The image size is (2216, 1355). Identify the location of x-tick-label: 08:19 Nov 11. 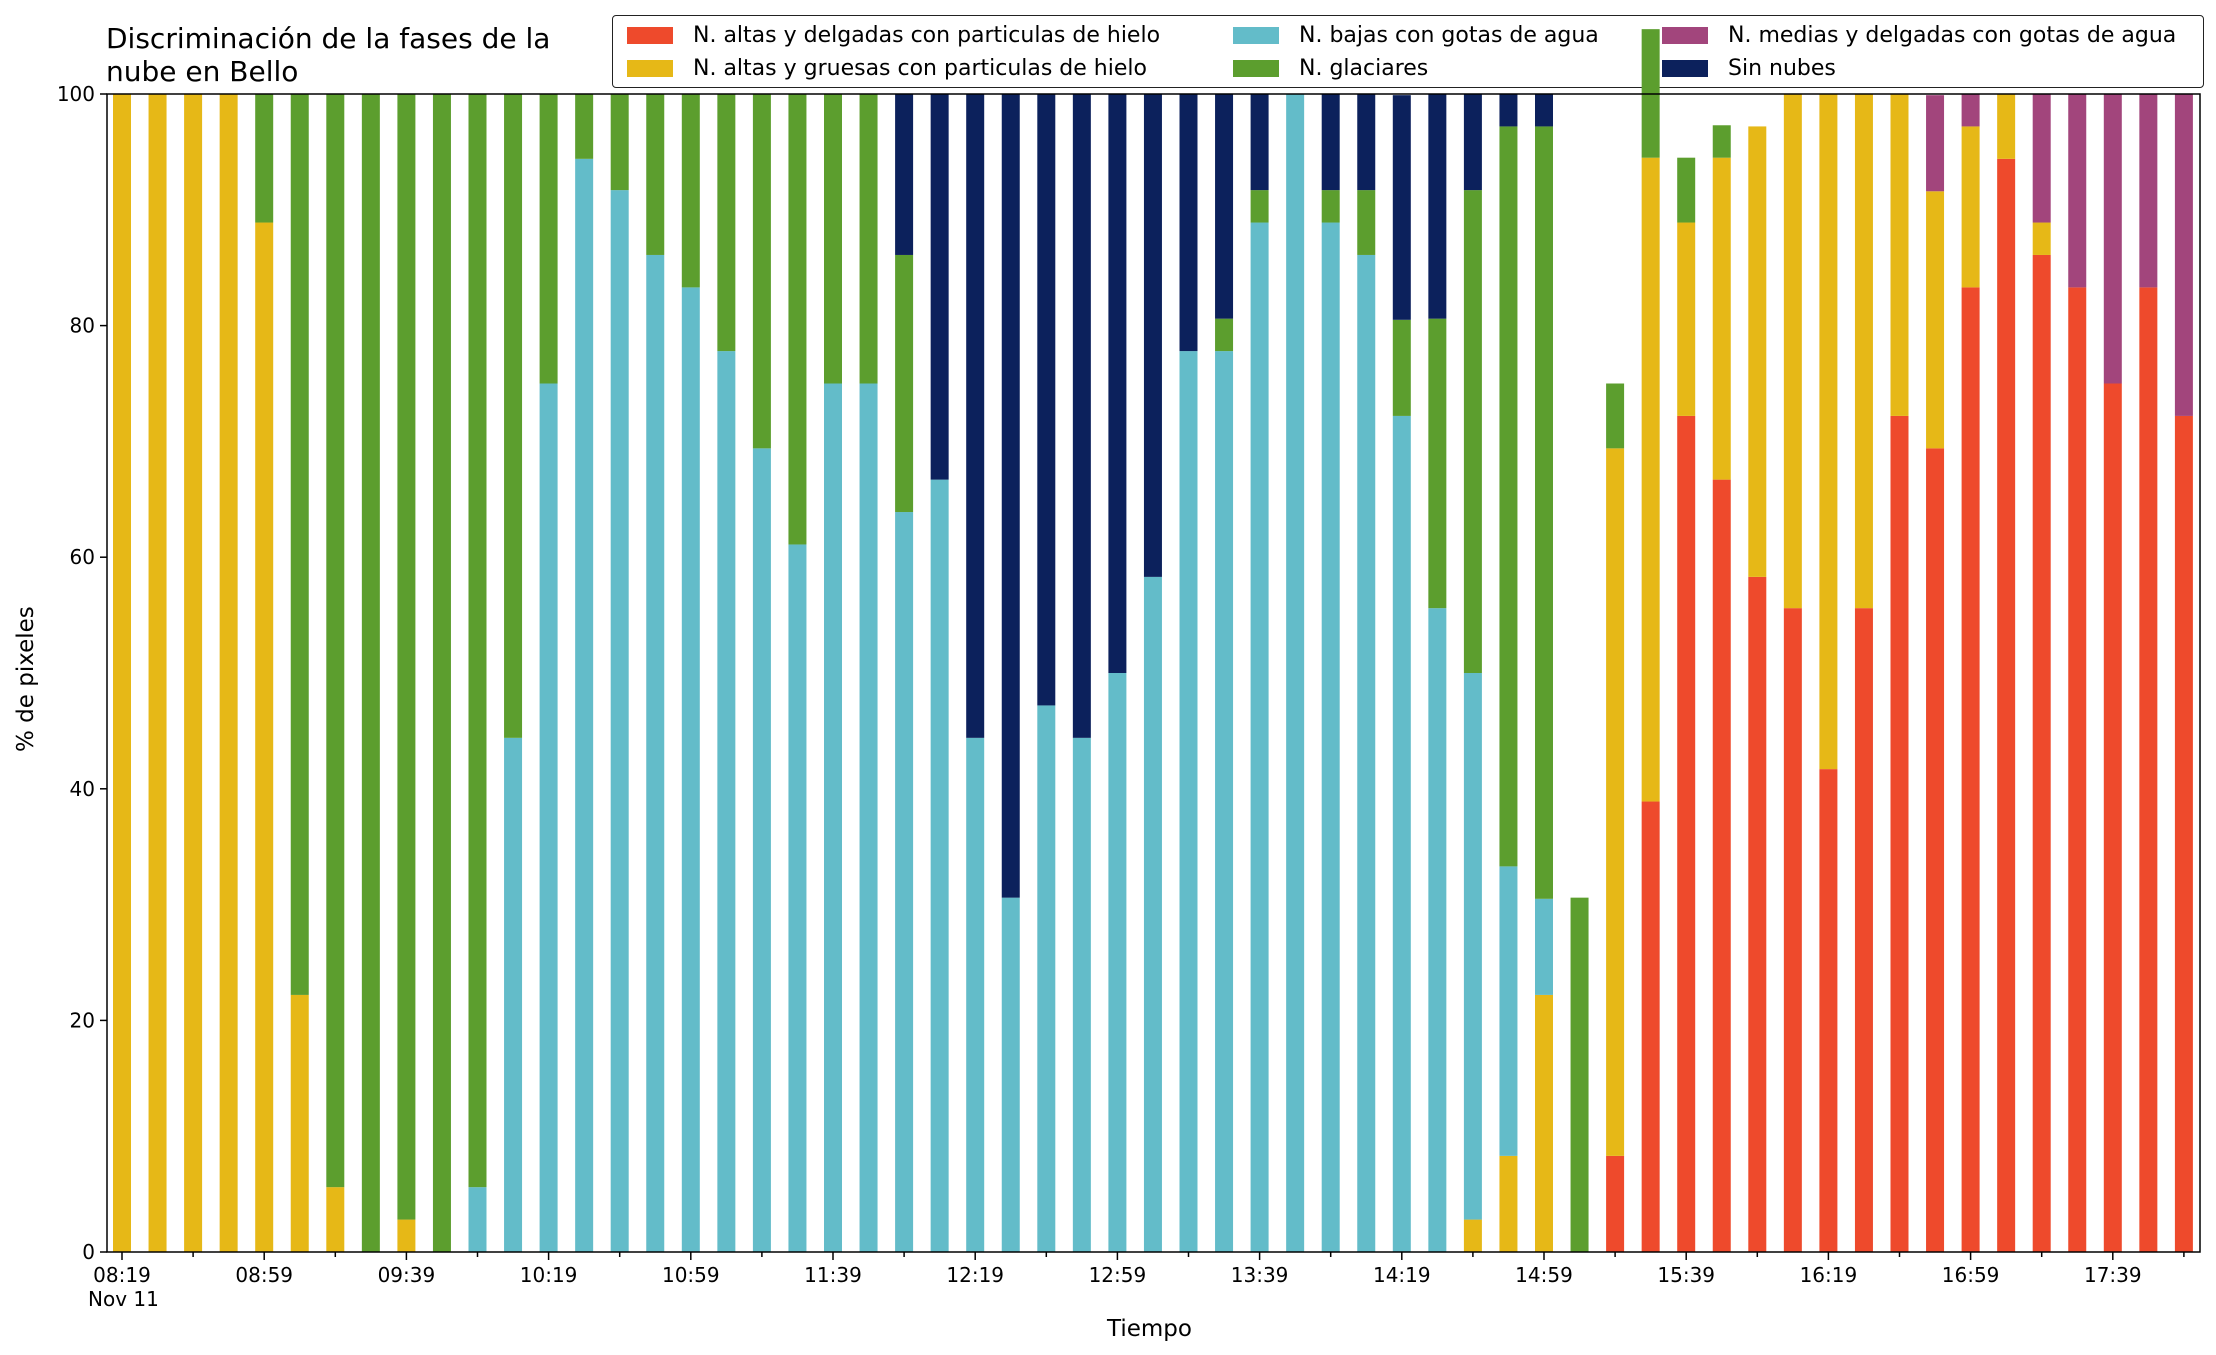
(123, 1287).